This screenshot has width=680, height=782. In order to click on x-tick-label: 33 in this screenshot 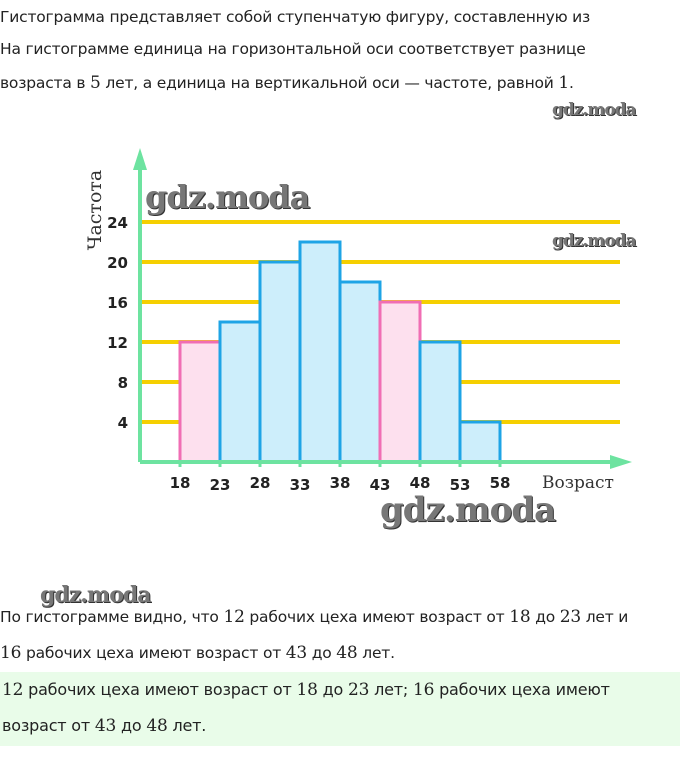, I will do `click(300, 485)`.